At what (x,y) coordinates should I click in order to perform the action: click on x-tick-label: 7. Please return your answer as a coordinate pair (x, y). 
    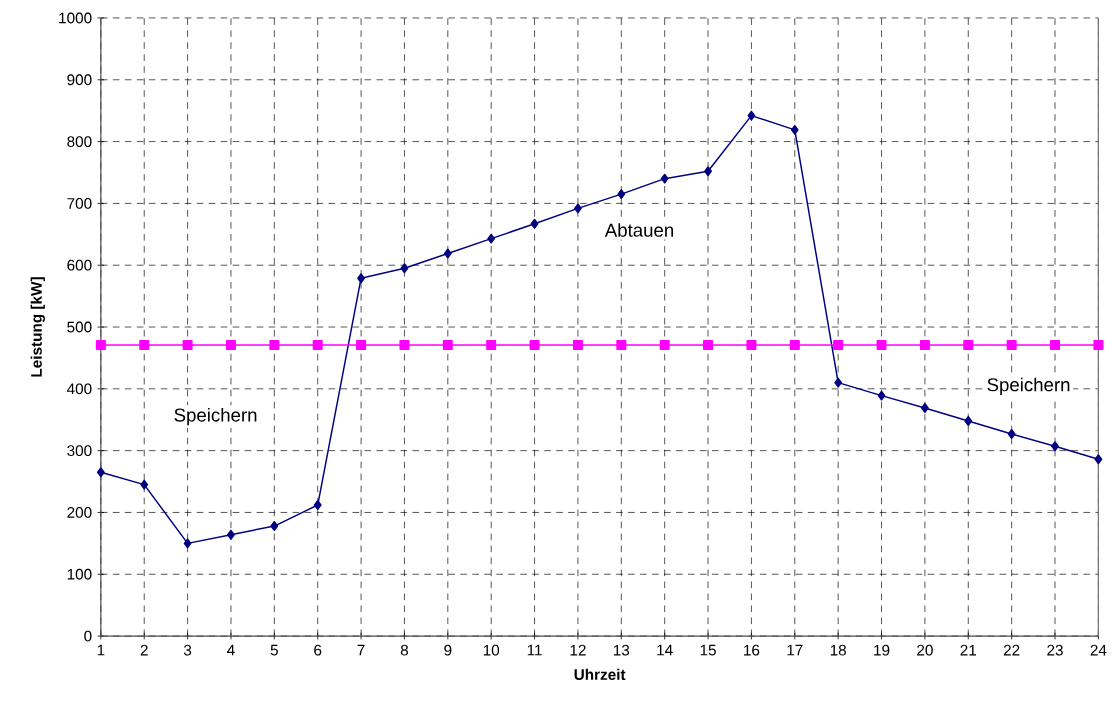
    Looking at the image, I should click on (361, 650).